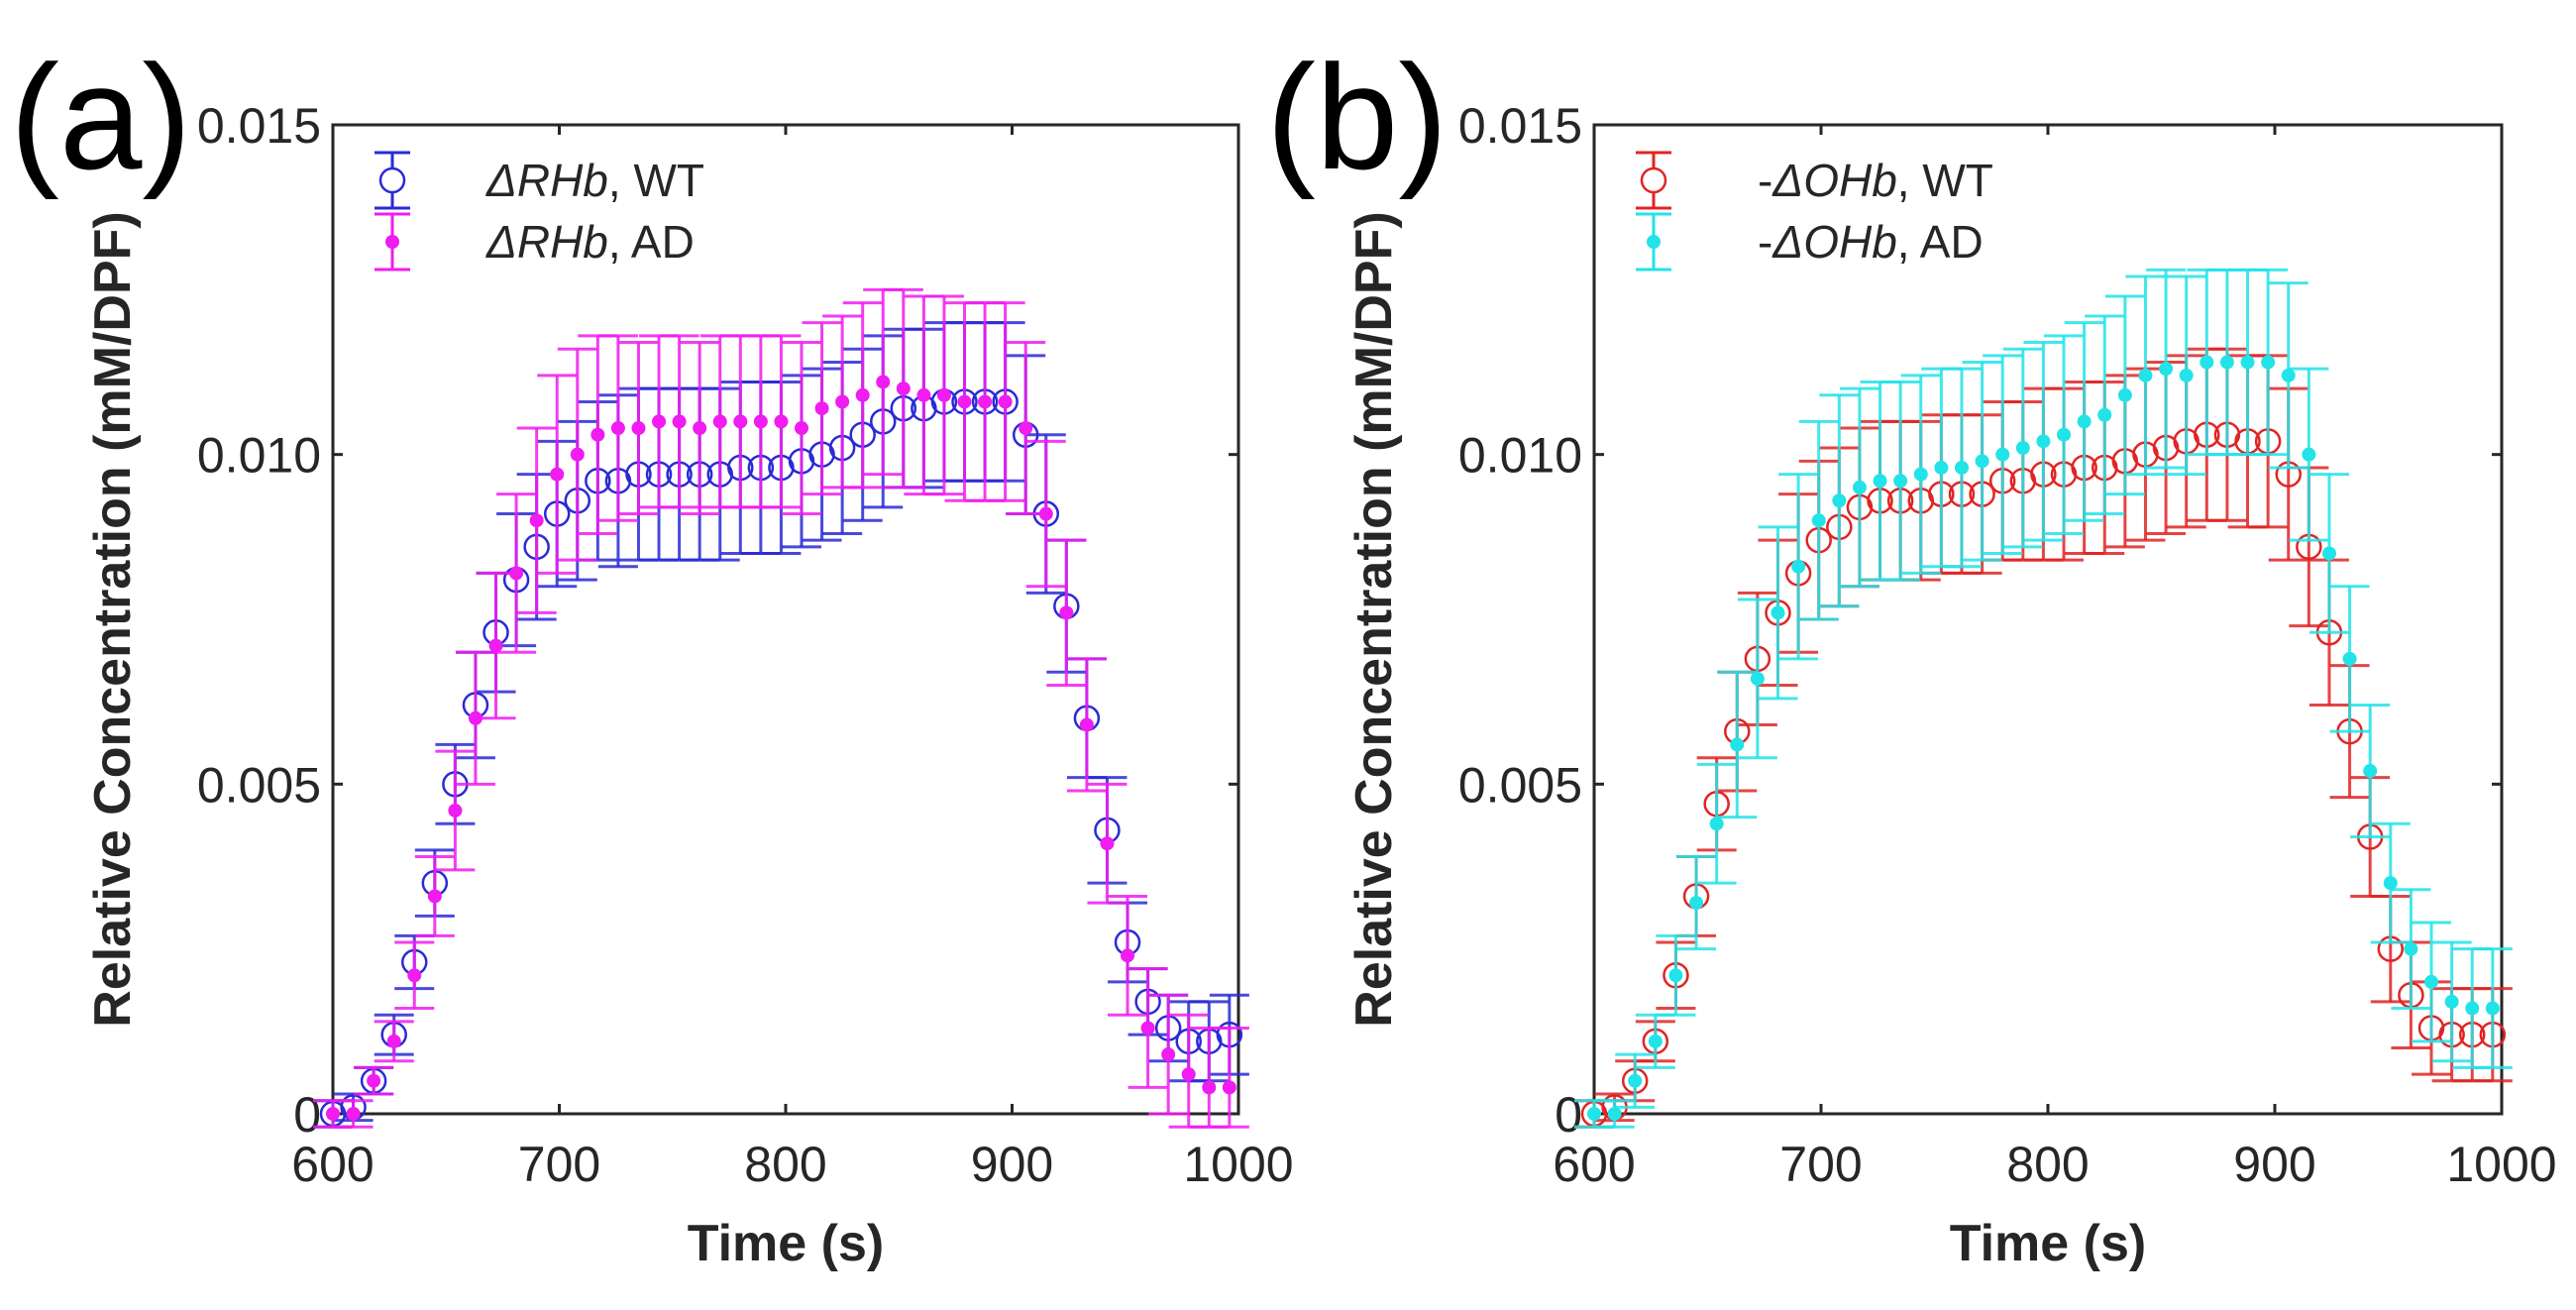 This screenshot has width=2576, height=1310. Describe the element at coordinates (590, 242) in the screenshot. I see `legend-label: ΔRHb, AD` at that location.